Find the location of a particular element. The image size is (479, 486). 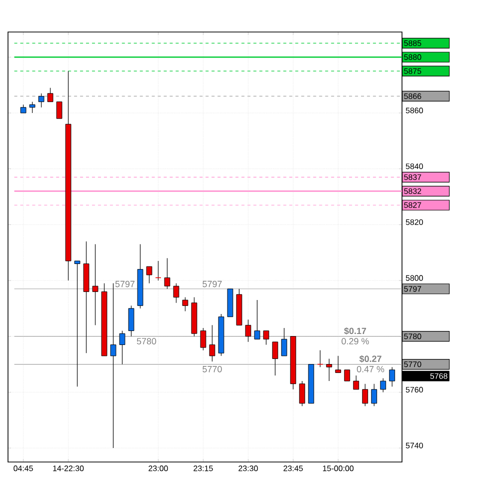

annotation: $0.27 is located at coordinates (370, 359).